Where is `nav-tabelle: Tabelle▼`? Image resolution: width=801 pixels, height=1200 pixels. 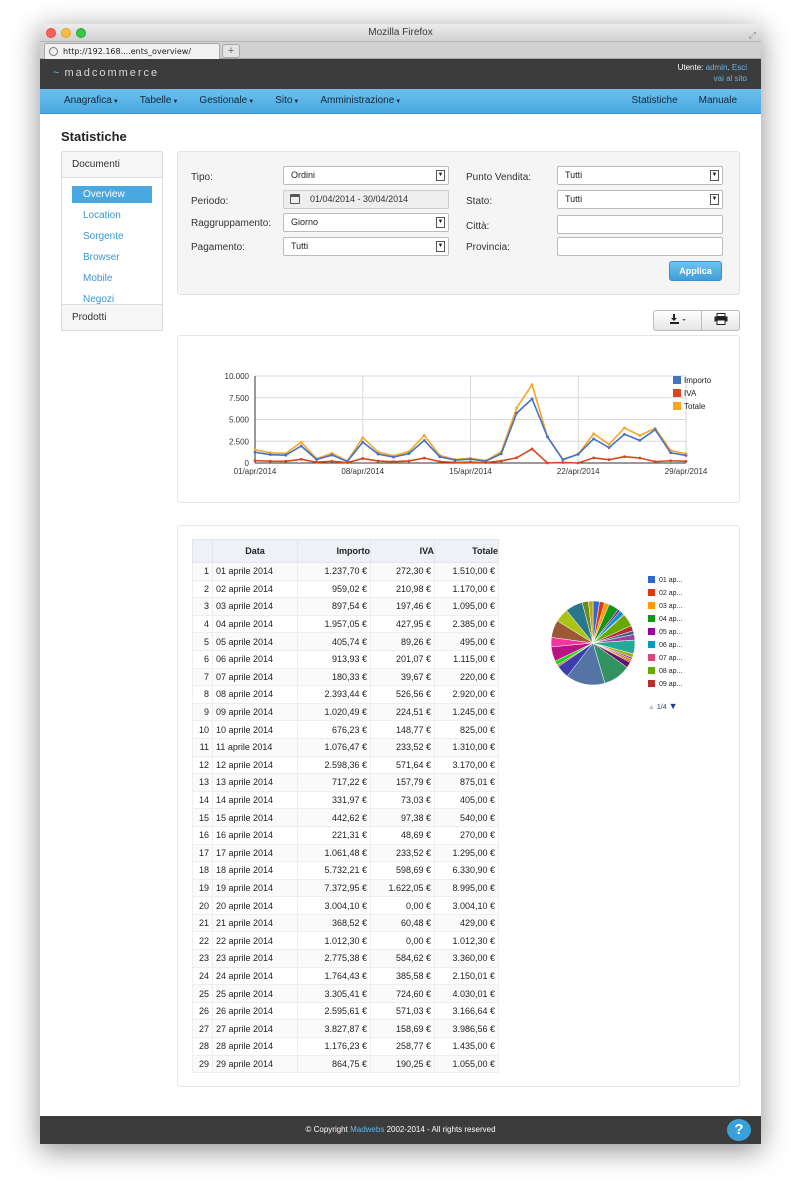
nav-tabelle: Tabelle▼ is located at coordinates (159, 101).